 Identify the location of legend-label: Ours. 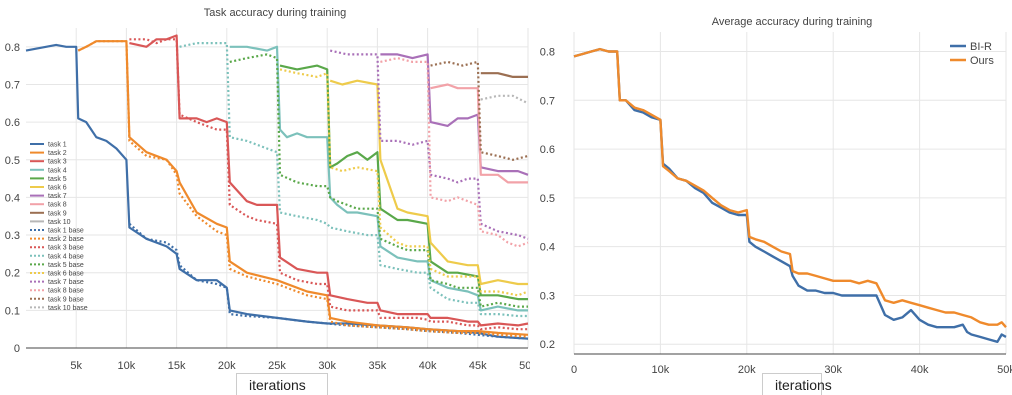
(982, 61).